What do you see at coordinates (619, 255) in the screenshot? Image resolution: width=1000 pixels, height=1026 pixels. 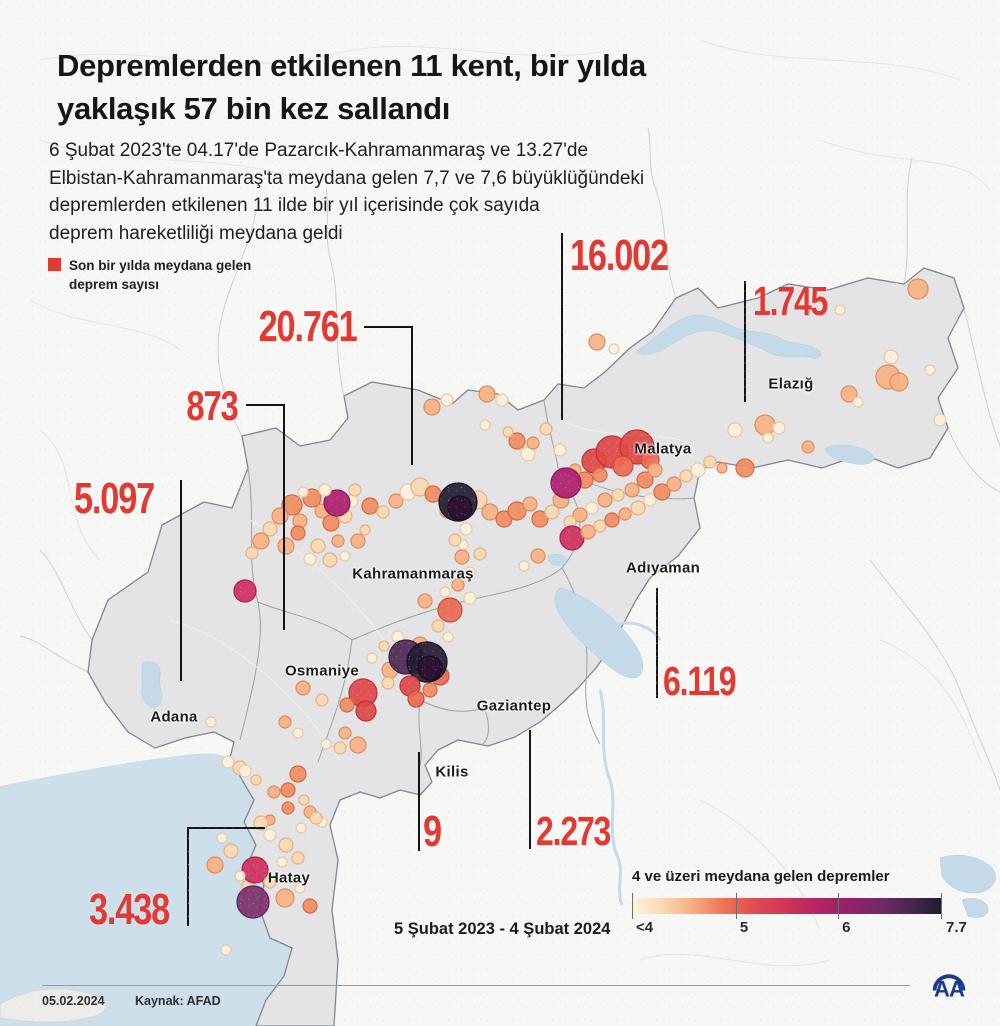 I see `stat-count-malatya: 16.002` at bounding box center [619, 255].